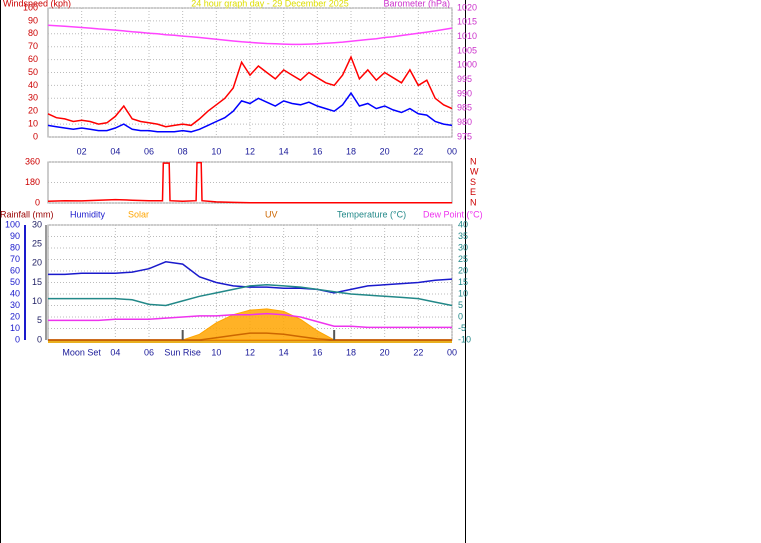 The height and width of the screenshot is (543, 761). What do you see at coordinates (464, 93) in the screenshot?
I see `y-tick-label: 990` at bounding box center [464, 93].